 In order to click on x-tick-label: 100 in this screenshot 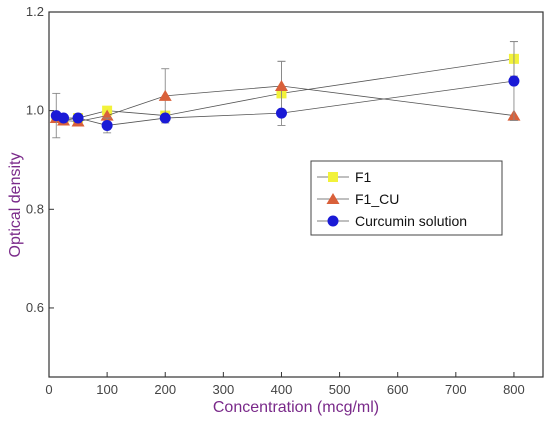, I will do `click(107, 389)`.